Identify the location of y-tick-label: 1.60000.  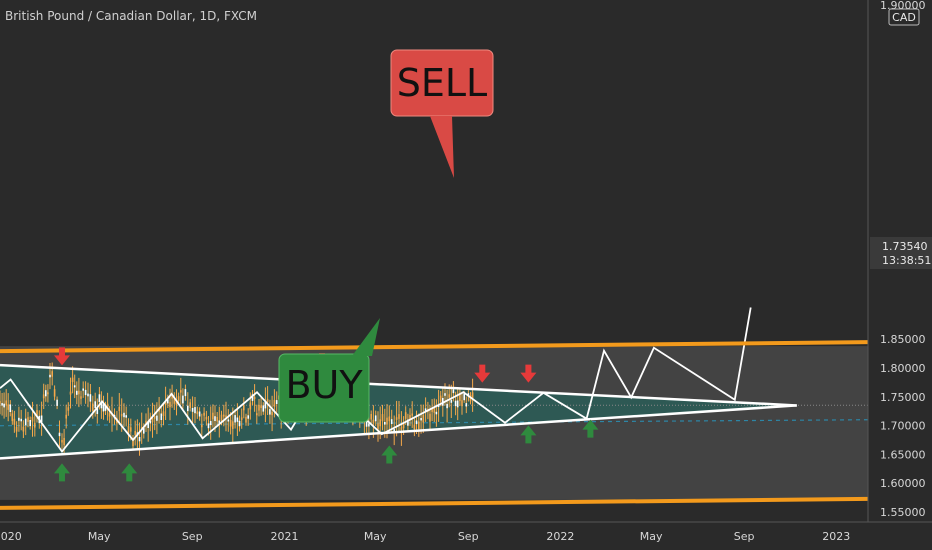
(903, 483).